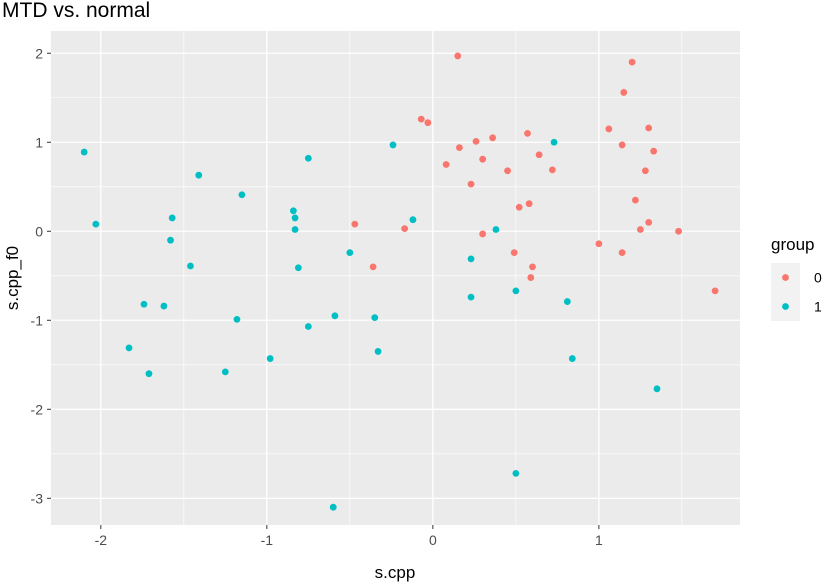  I want to click on legend-title: group, so click(792, 244).